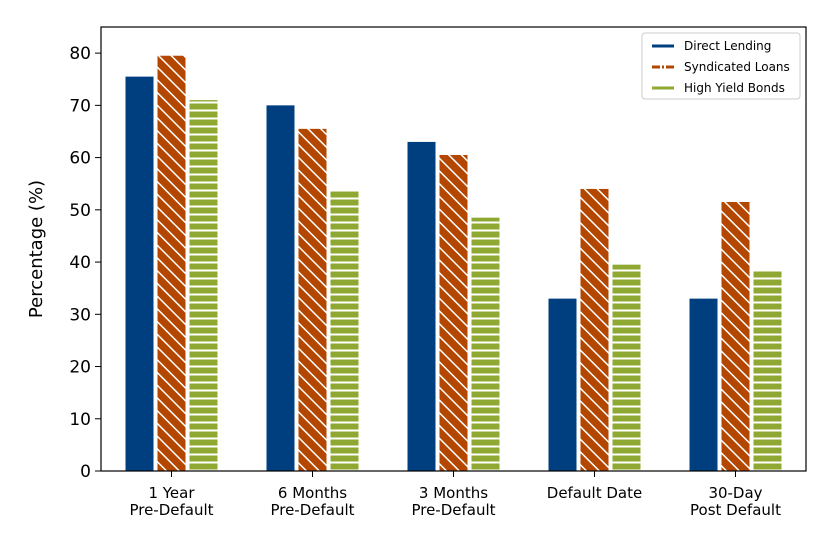 This screenshot has height=537, width=837. Describe the element at coordinates (594, 493) in the screenshot. I see `x-tick-label: Default Date` at that location.